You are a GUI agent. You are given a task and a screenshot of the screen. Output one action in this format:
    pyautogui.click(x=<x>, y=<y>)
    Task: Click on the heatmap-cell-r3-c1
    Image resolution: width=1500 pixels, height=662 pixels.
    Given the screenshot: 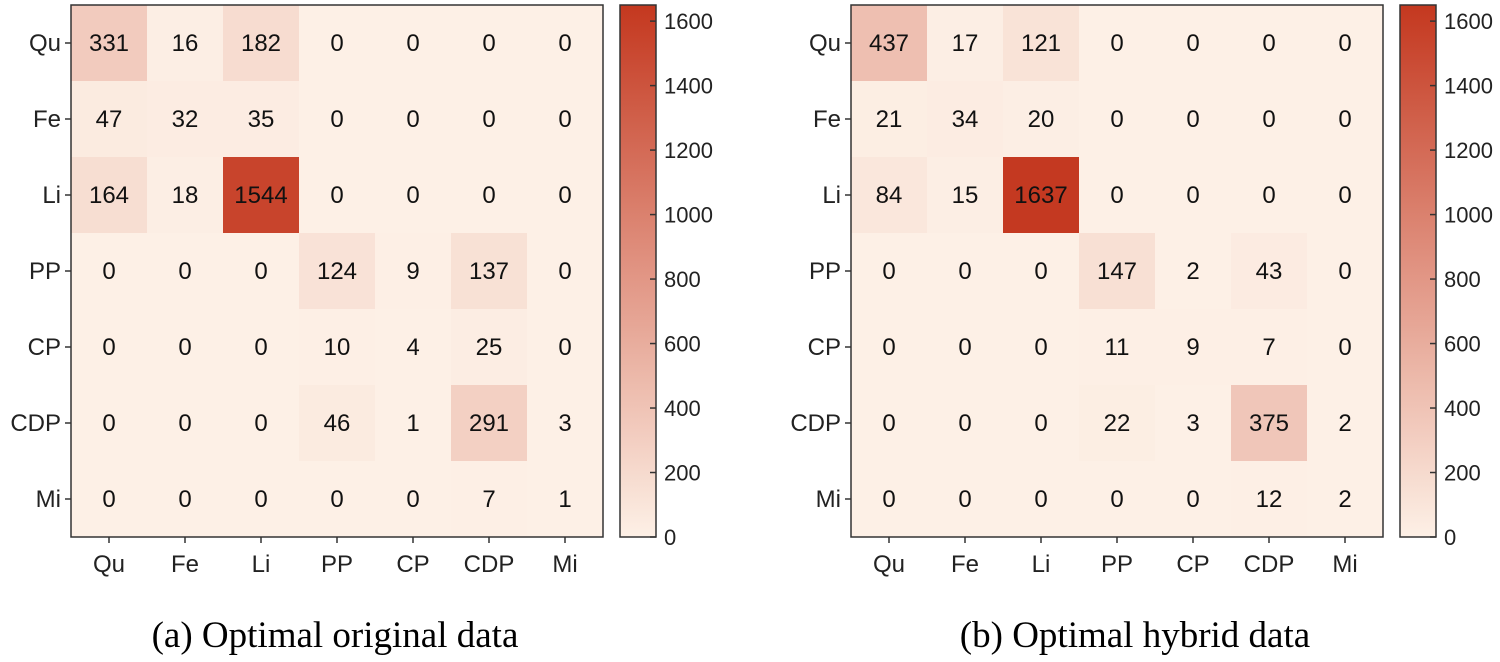 What is the action you would take?
    pyautogui.click(x=185, y=271)
    